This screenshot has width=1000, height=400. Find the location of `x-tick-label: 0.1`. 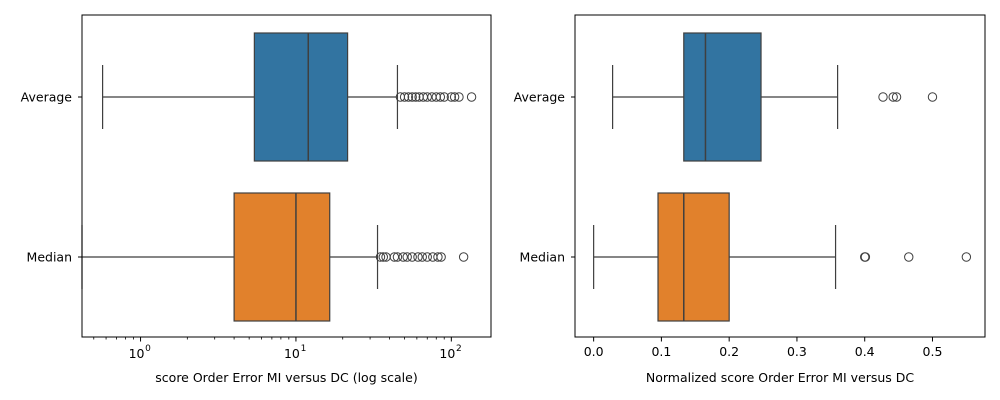

x-tick-label: 0.1 is located at coordinates (661, 351).